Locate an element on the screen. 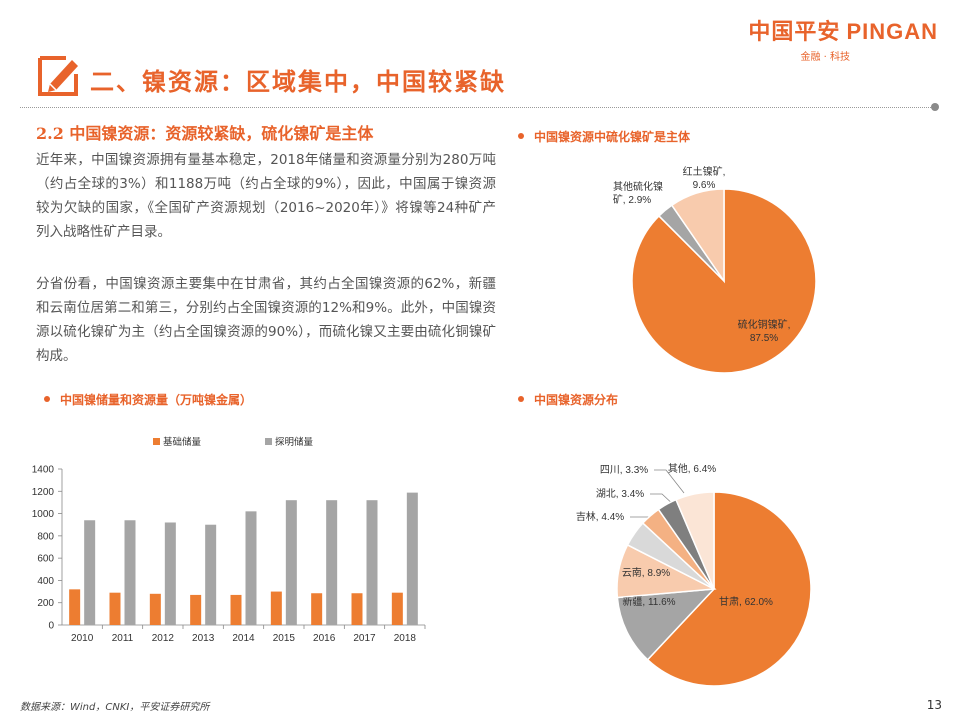 This screenshot has height=720, width=960. chart-title-province-pie: 中国镍资源分布 is located at coordinates (568, 399).